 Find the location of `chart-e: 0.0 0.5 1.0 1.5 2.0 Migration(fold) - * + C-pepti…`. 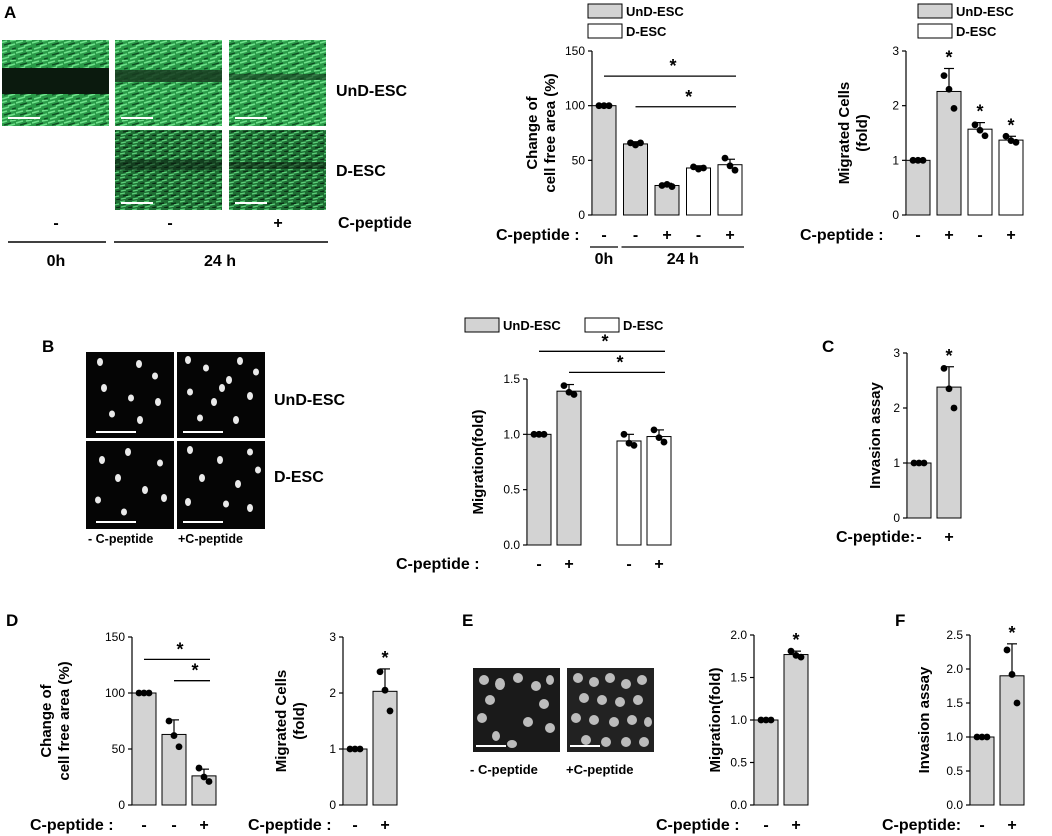

chart-e: 0.0 0.5 1.0 1.5 2.0 Migration(fold) - * + C-pepti… is located at coordinates (732, 731).